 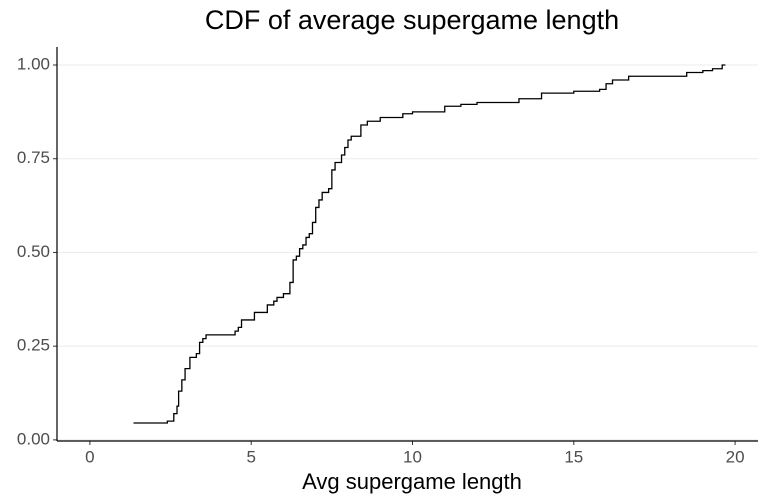 I want to click on y-tick-label: 0.50, so click(x=33, y=251).